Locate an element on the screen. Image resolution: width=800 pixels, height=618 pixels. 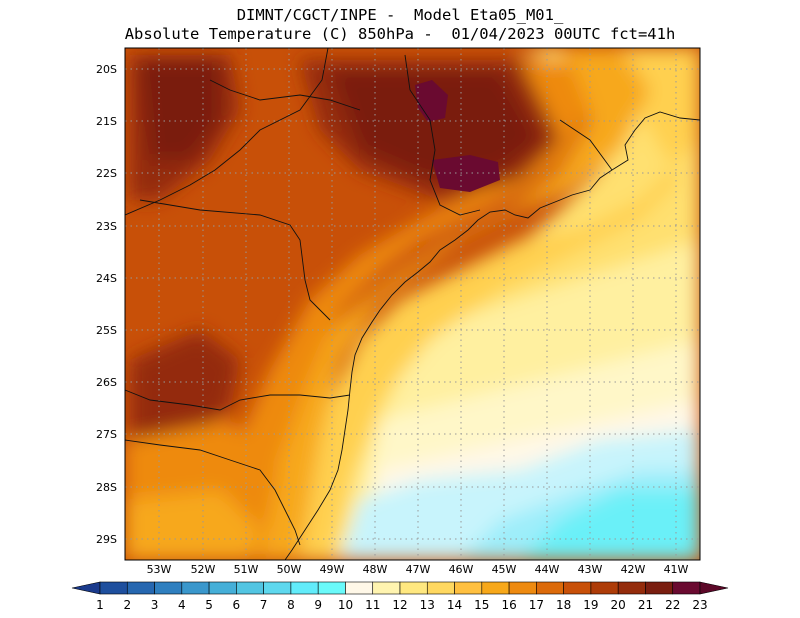
lon-label-45w: 45W is located at coordinates (504, 569).